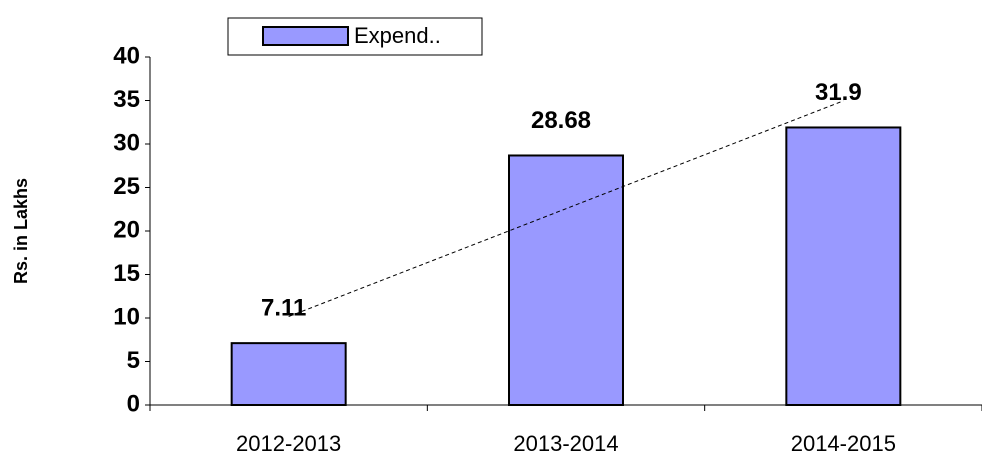 The image size is (982, 466). Describe the element at coordinates (126, 273) in the screenshot. I see `y-tick-label: 15` at that location.